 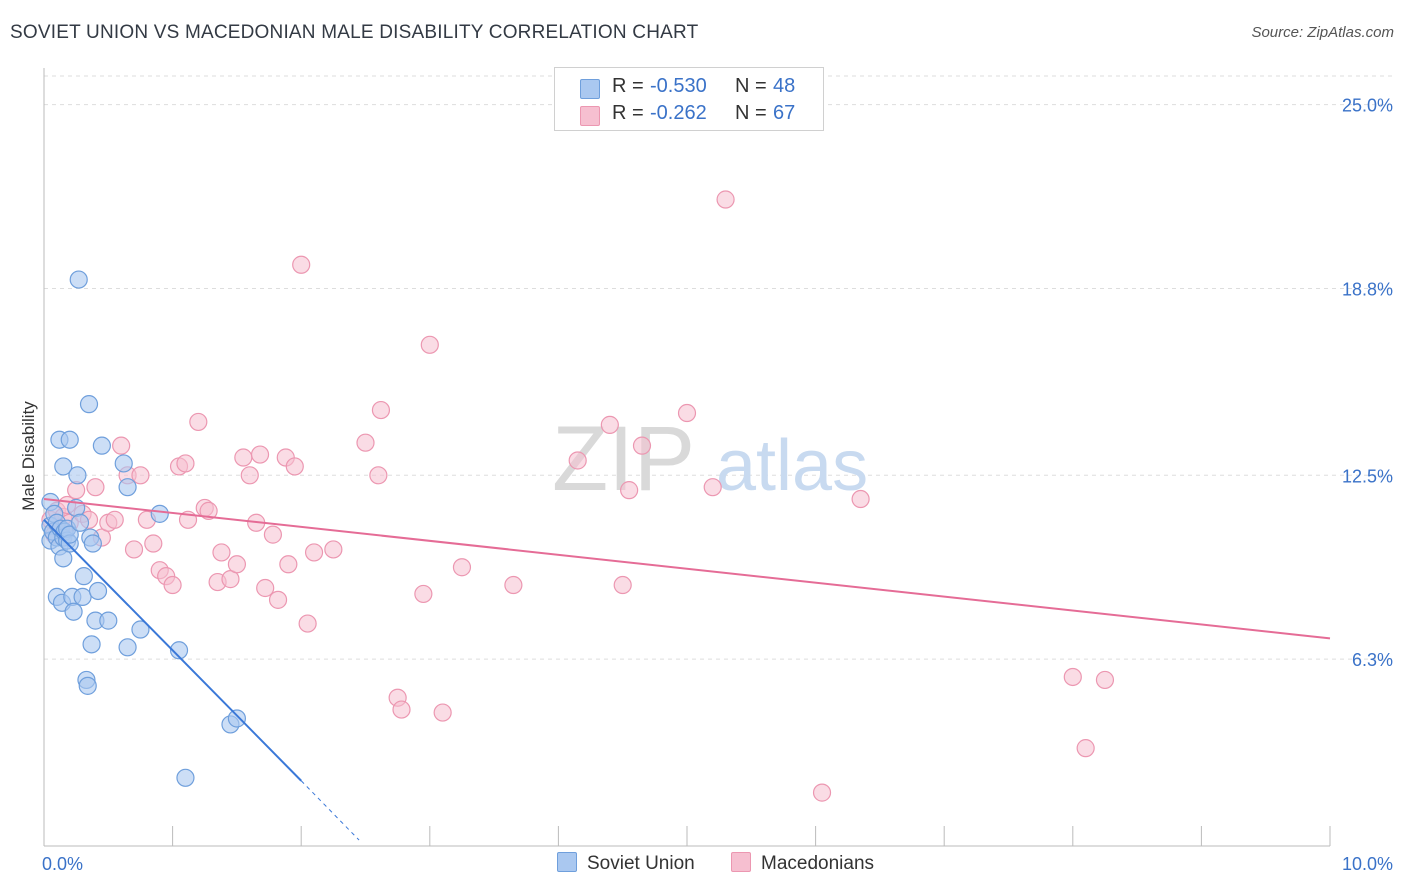 What do you see at coordinates (687, 569) in the screenshot?
I see `macedonians-trend-line` at bounding box center [687, 569].